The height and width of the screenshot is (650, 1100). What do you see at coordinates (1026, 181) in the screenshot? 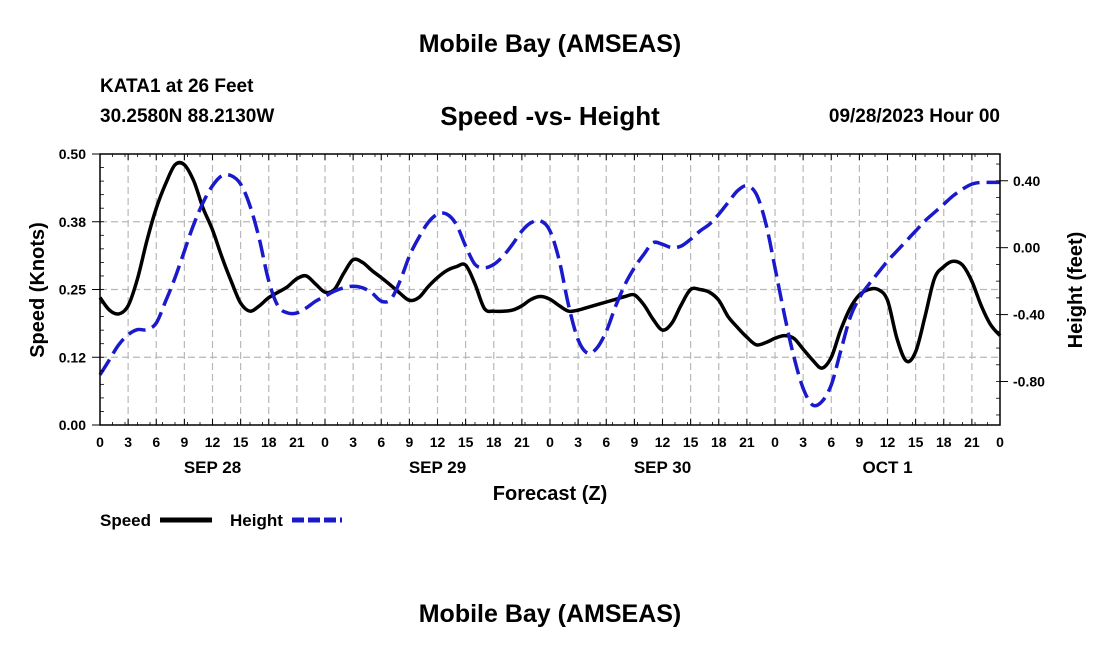
I see `y-right-tick-label: 0.40` at bounding box center [1026, 181].